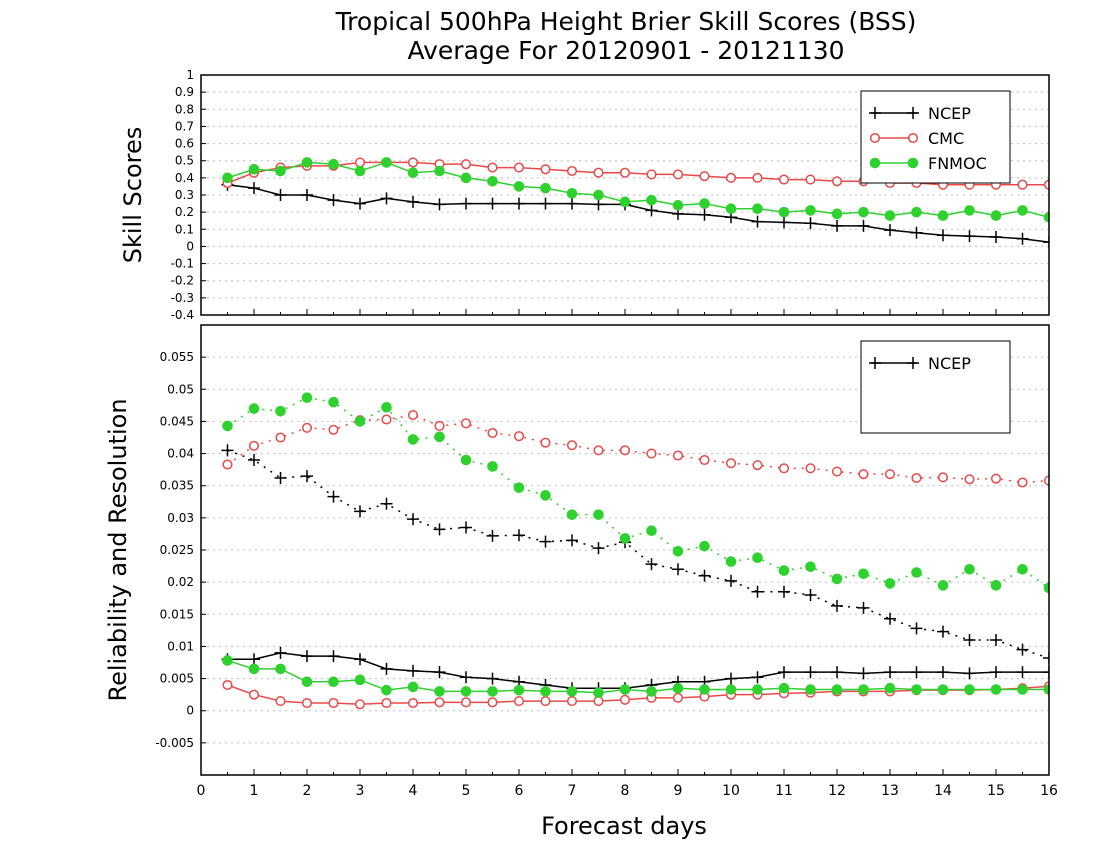 The height and width of the screenshot is (850, 1100). I want to click on bottom-y-axis-title: Reliability and Resolution, so click(118, 549).